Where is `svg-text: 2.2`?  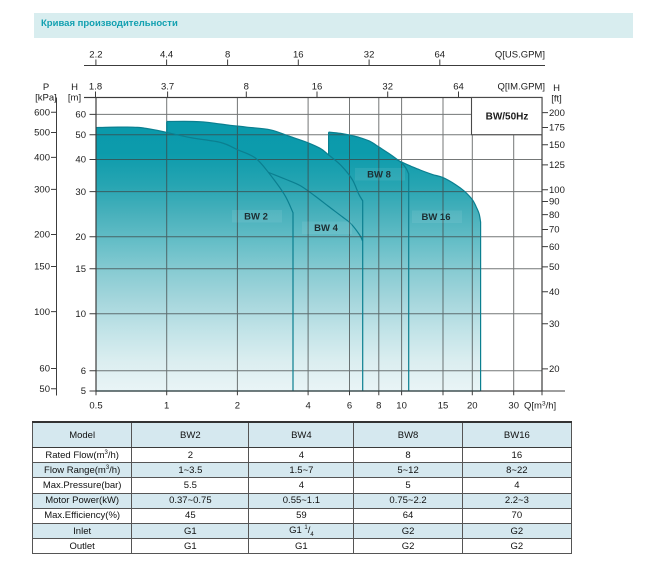
svg-text: 2.2 is located at coordinates (95, 55).